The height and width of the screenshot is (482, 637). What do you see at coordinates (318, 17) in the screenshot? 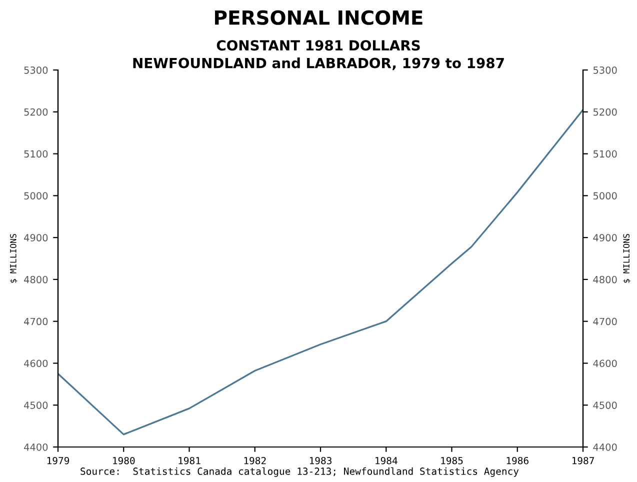
I see `chart-title: PERSONAL INCOME` at bounding box center [318, 17].